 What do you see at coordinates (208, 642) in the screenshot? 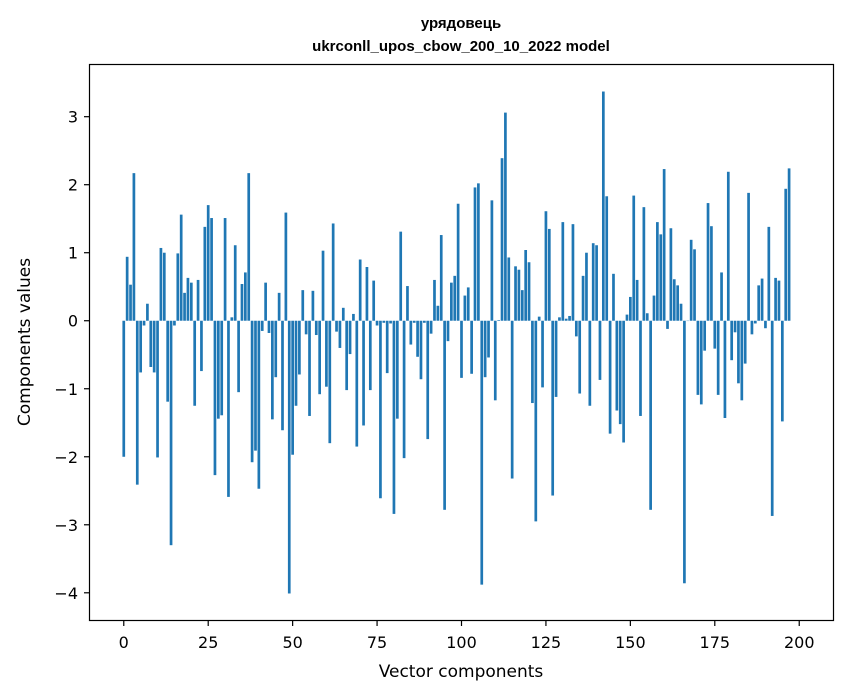
I see `x-tick-label: 25` at bounding box center [208, 642].